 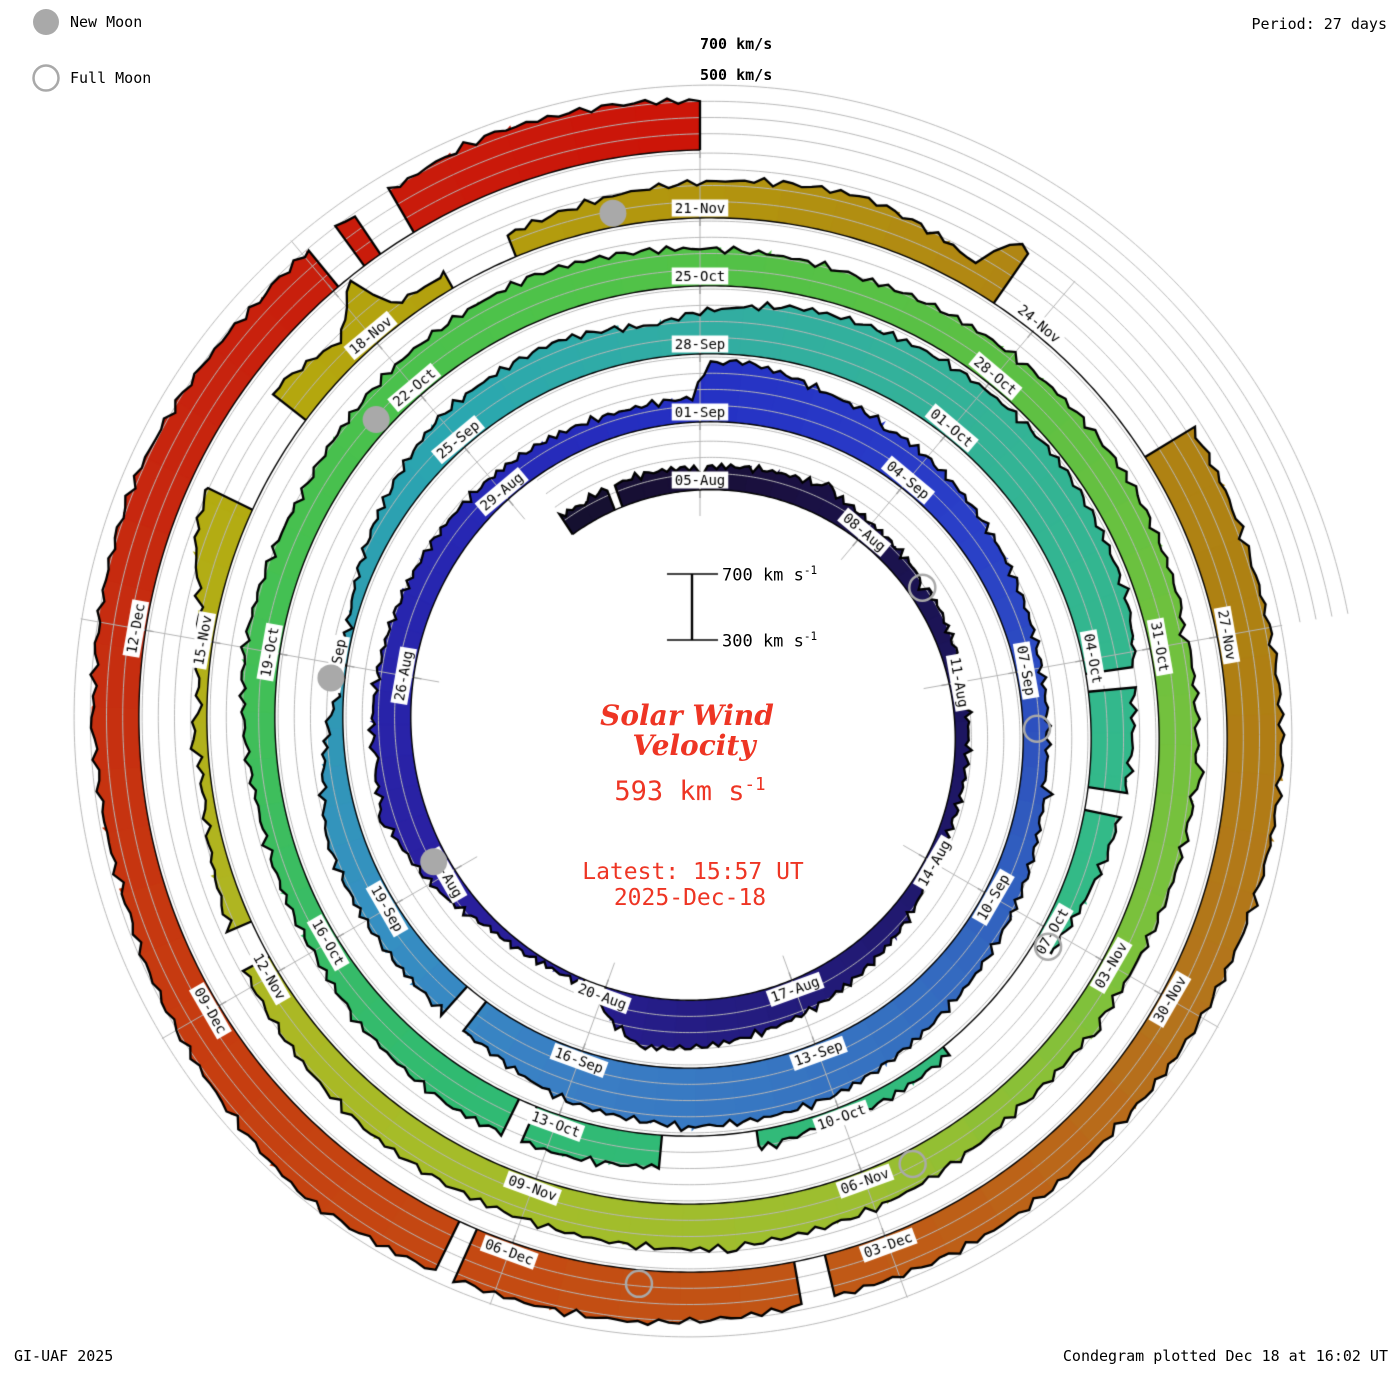 What do you see at coordinates (46, 50) in the screenshot?
I see `moon-legend-icons` at bounding box center [46, 50].